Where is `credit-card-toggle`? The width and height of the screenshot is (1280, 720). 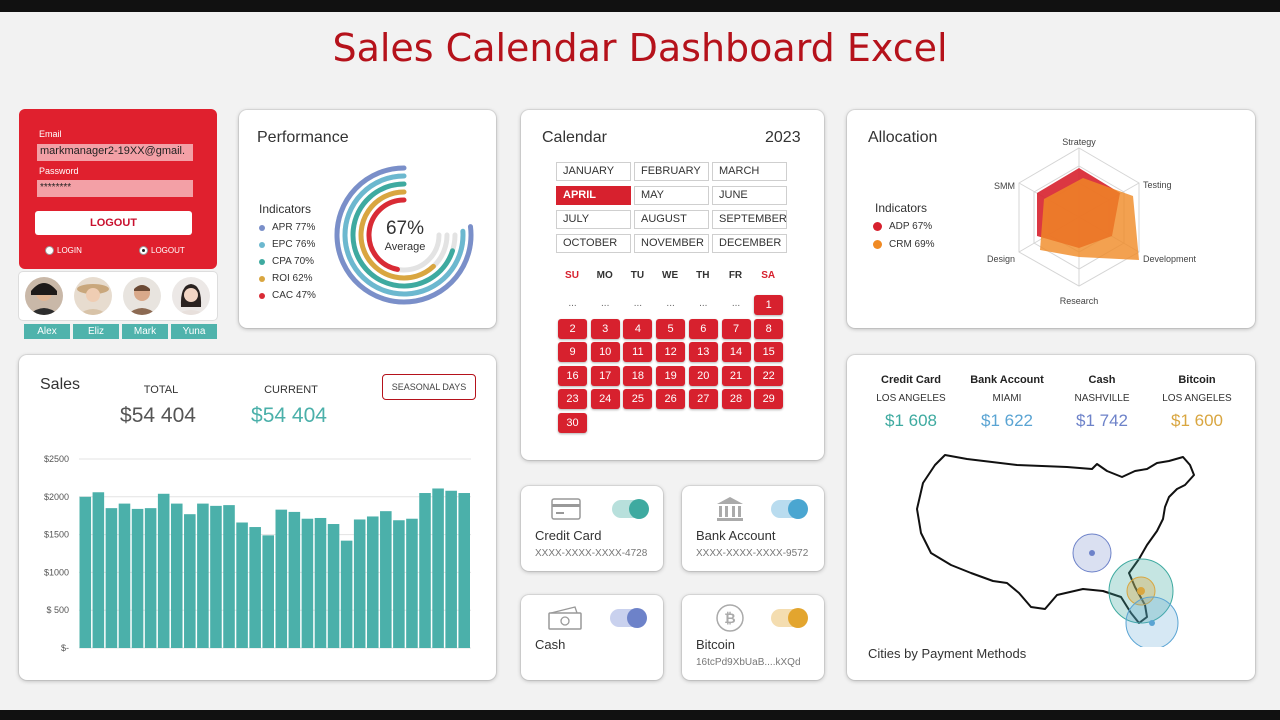 credit-card-toggle is located at coordinates (630, 509).